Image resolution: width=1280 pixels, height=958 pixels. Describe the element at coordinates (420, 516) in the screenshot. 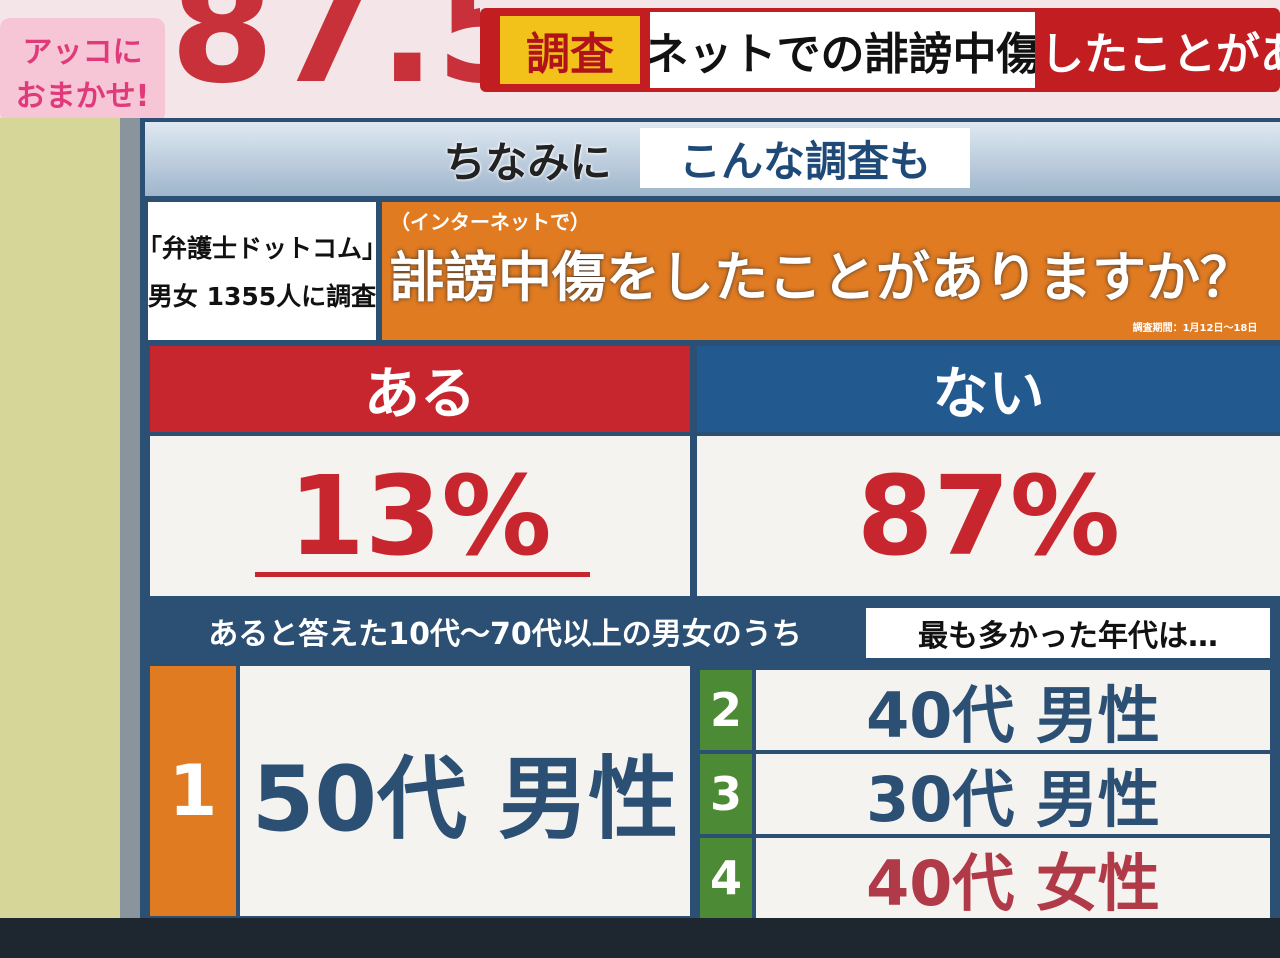

I see `answer-value: 13%` at that location.